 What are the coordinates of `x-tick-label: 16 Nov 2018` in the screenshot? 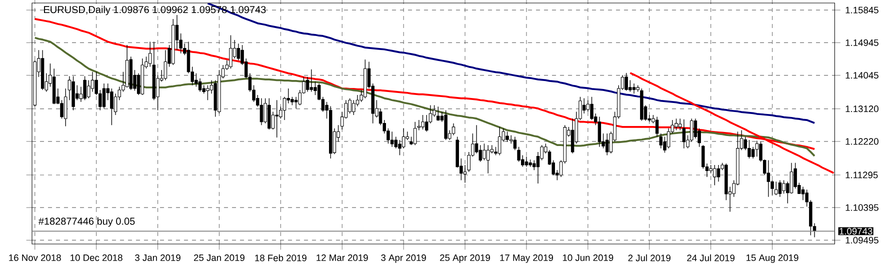 It's located at (35, 257).